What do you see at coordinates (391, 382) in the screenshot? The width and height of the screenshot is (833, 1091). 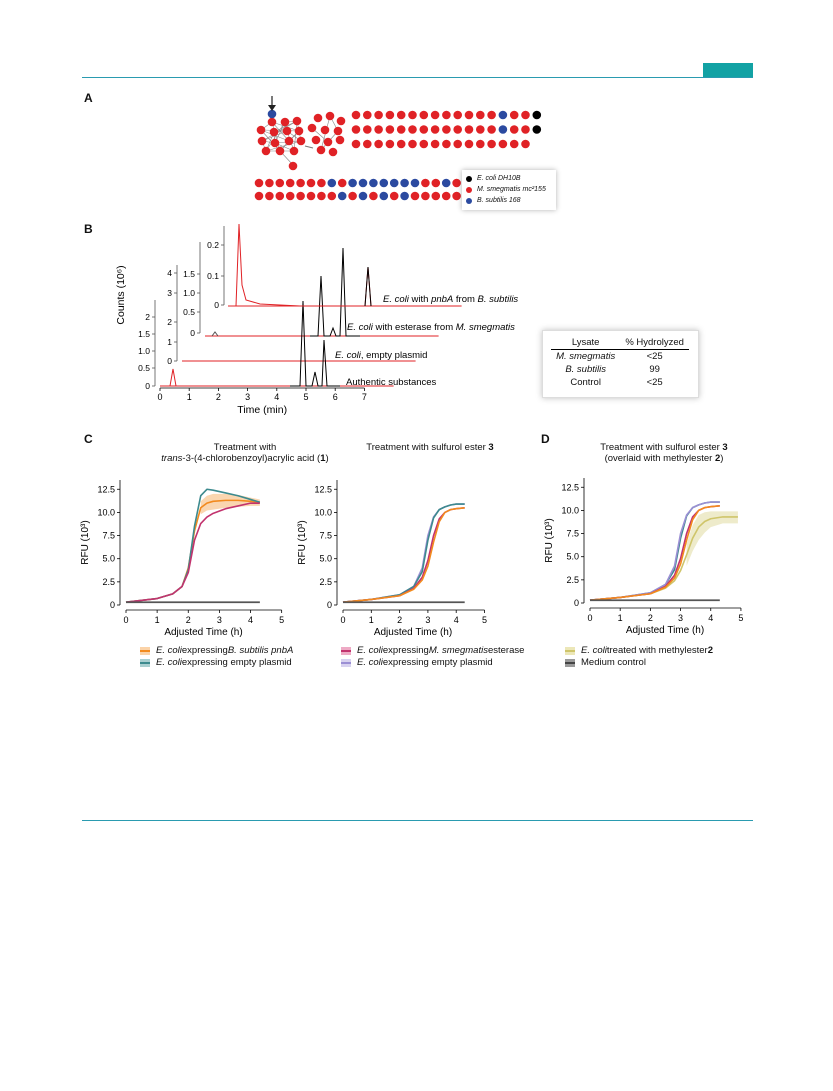 I see `trace-label-authentic: Authentic substances` at bounding box center [391, 382].